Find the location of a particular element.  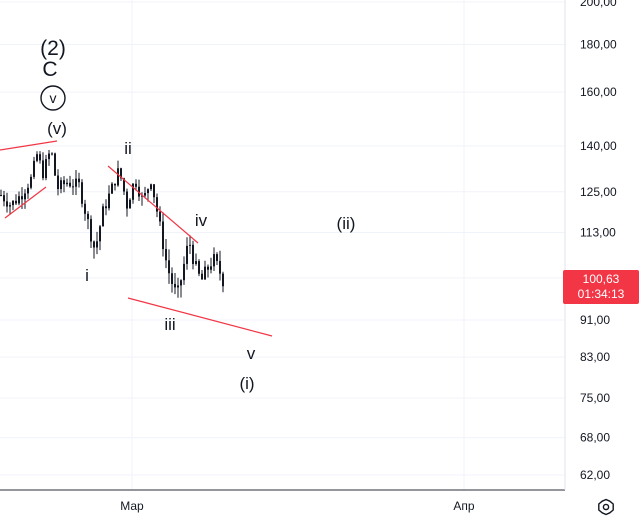

wave-label: iii is located at coordinates (169, 324).